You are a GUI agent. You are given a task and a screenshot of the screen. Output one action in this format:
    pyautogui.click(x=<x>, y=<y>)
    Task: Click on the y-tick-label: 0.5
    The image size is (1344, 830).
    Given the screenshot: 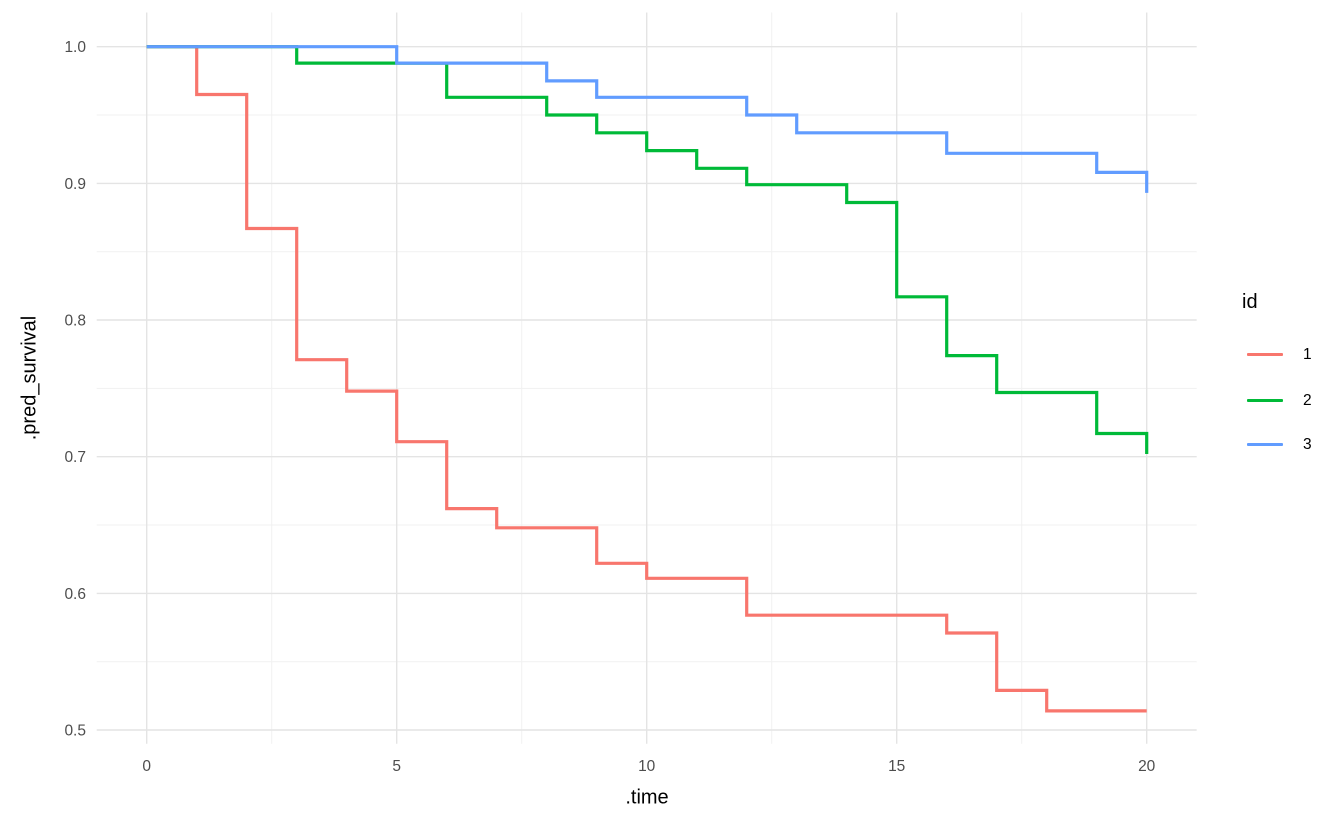 What is the action you would take?
    pyautogui.click(x=75, y=731)
    